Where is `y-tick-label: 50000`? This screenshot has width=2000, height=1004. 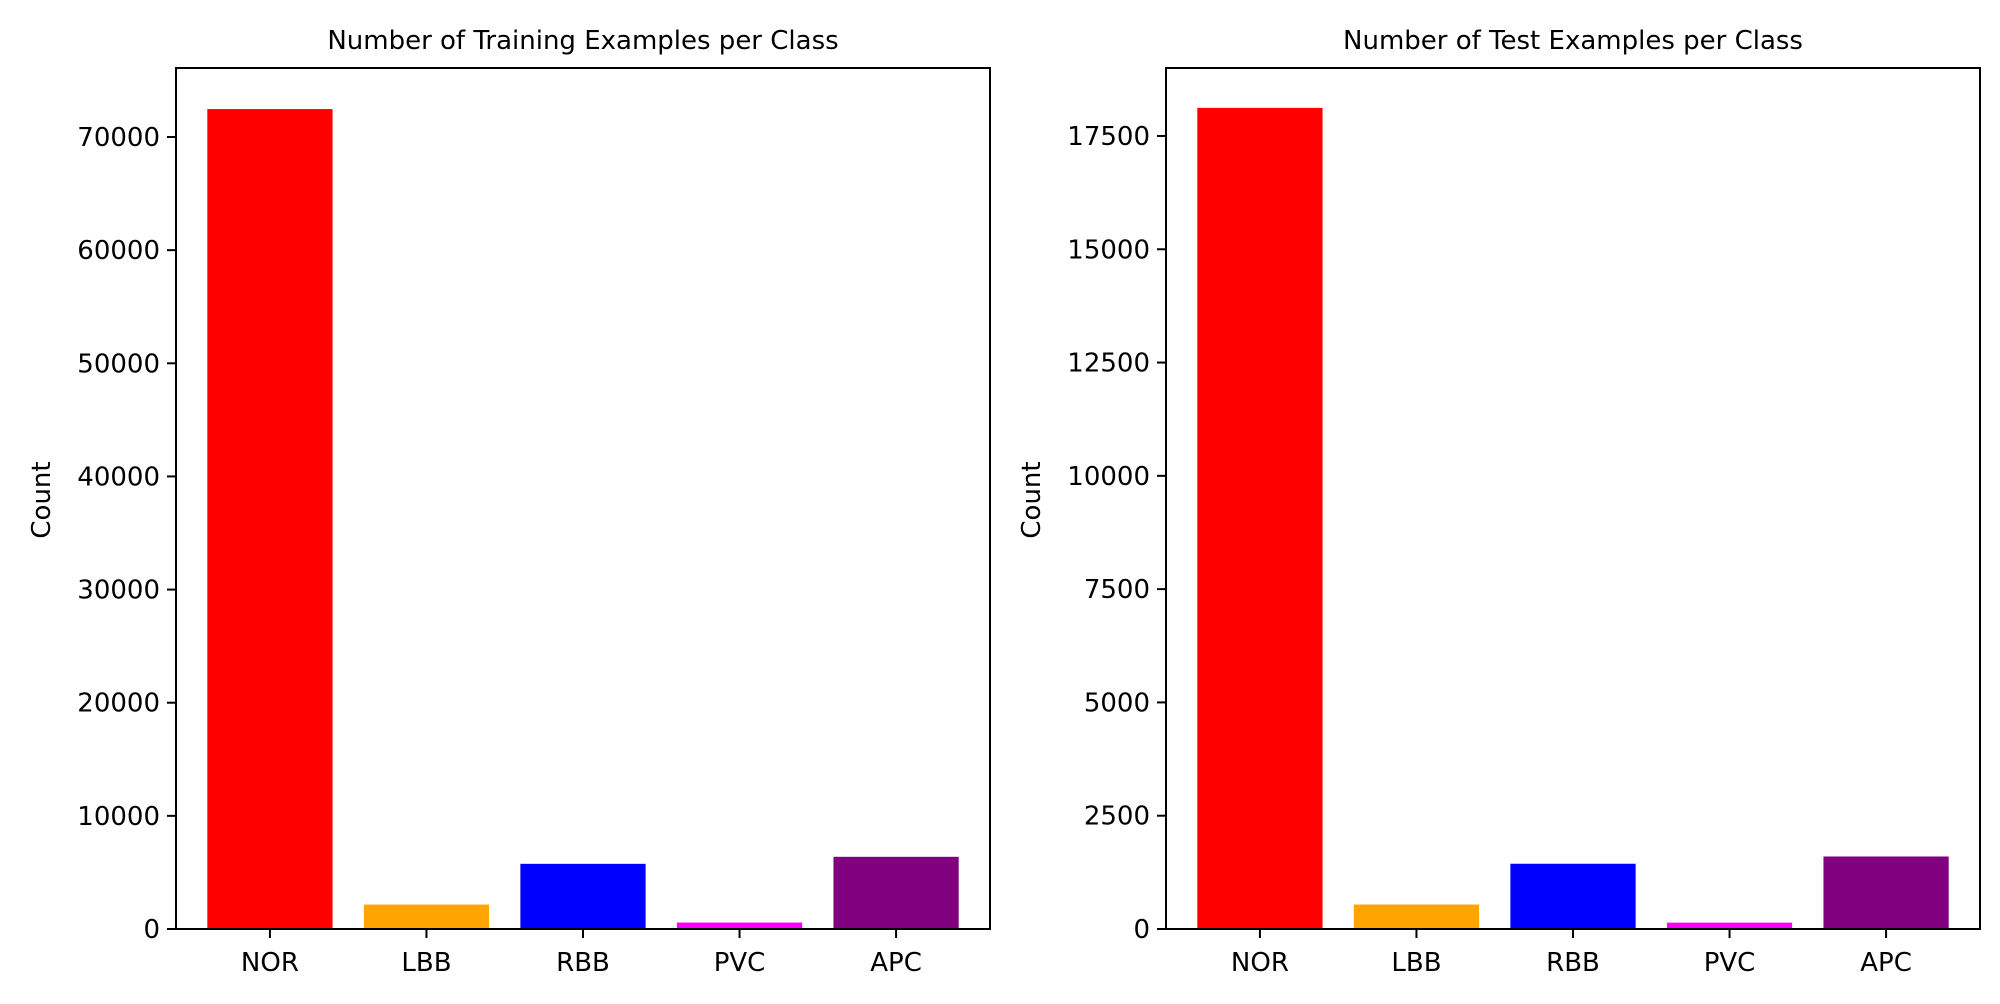
y-tick-label: 50000 is located at coordinates (118, 364).